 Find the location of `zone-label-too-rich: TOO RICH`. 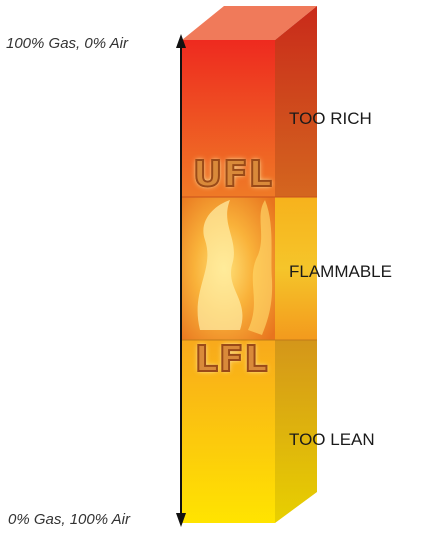

zone-label-too-rich: TOO RICH is located at coordinates (330, 118).